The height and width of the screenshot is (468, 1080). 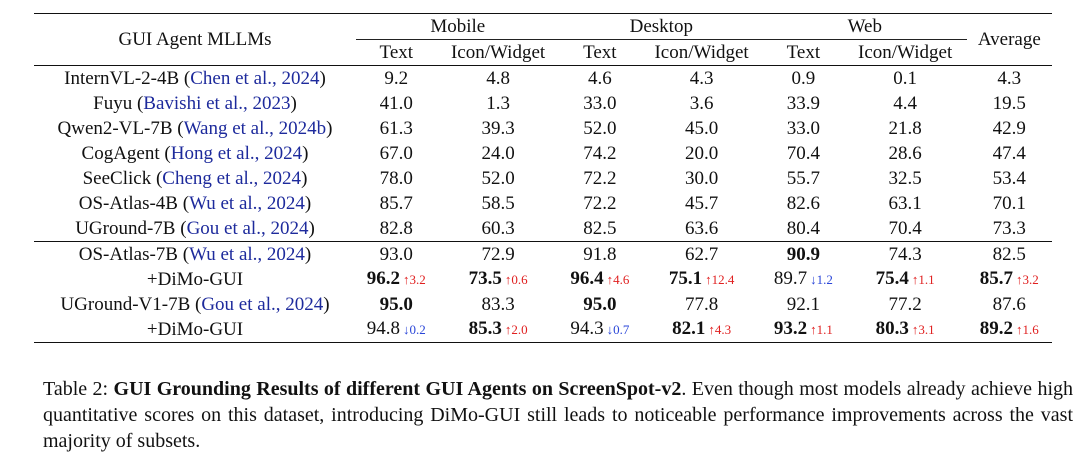 I want to click on score-value: 82.5, so click(x=1009, y=254).